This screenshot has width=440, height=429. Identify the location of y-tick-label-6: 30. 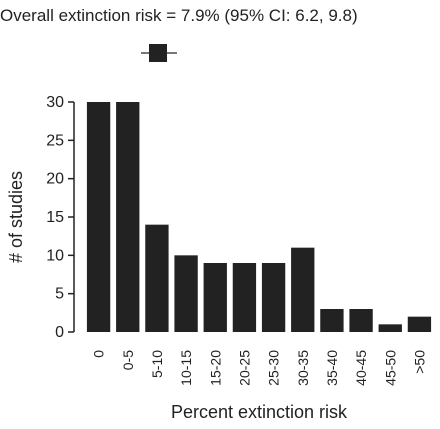
(55, 102).